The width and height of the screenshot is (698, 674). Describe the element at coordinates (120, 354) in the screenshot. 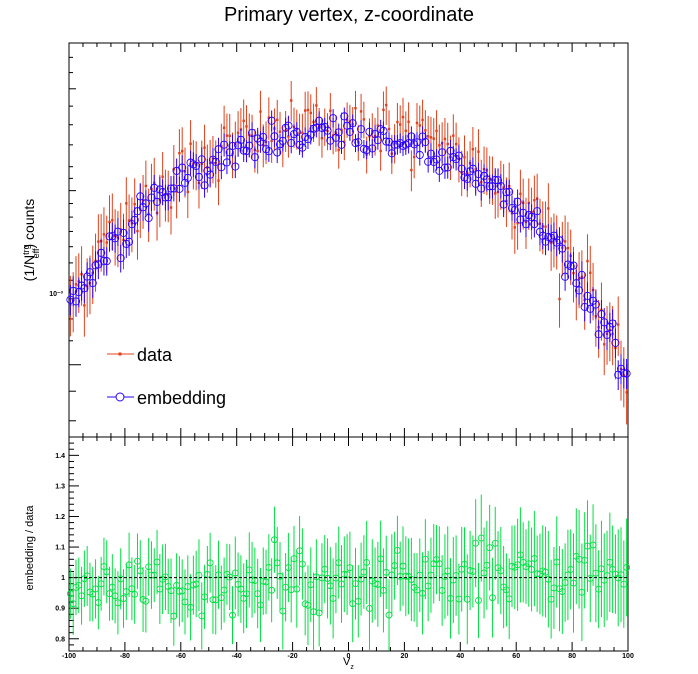

I see `legend-marker-data` at that location.